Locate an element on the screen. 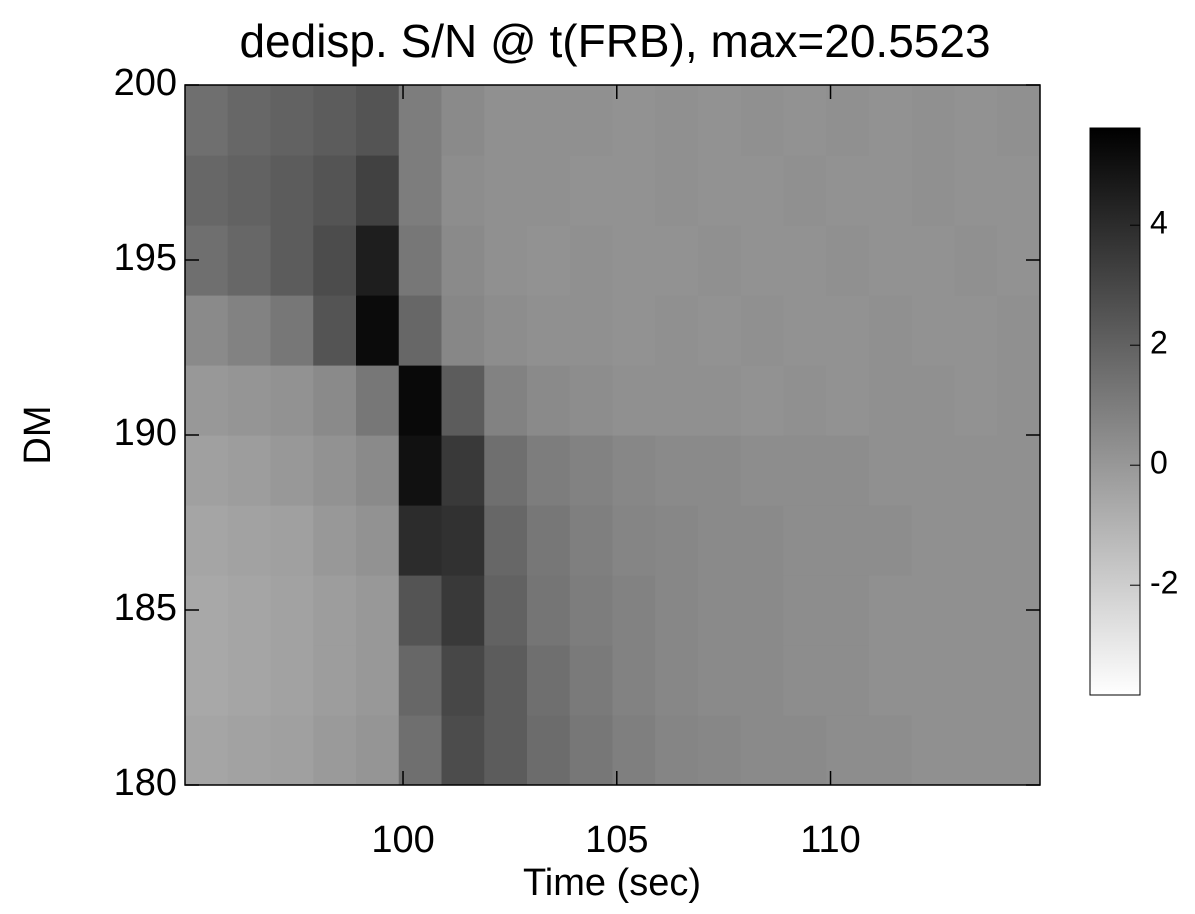 The image size is (1195, 914). y-axis-label: DM is located at coordinates (38, 434).